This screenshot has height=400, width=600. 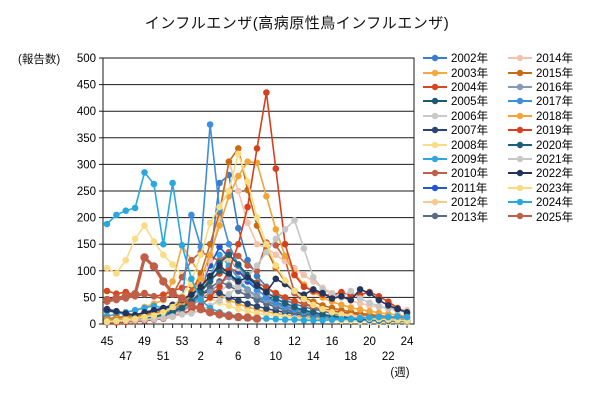 What do you see at coordinates (332, 342) in the screenshot?
I see `x-tick-label: 16` at bounding box center [332, 342].